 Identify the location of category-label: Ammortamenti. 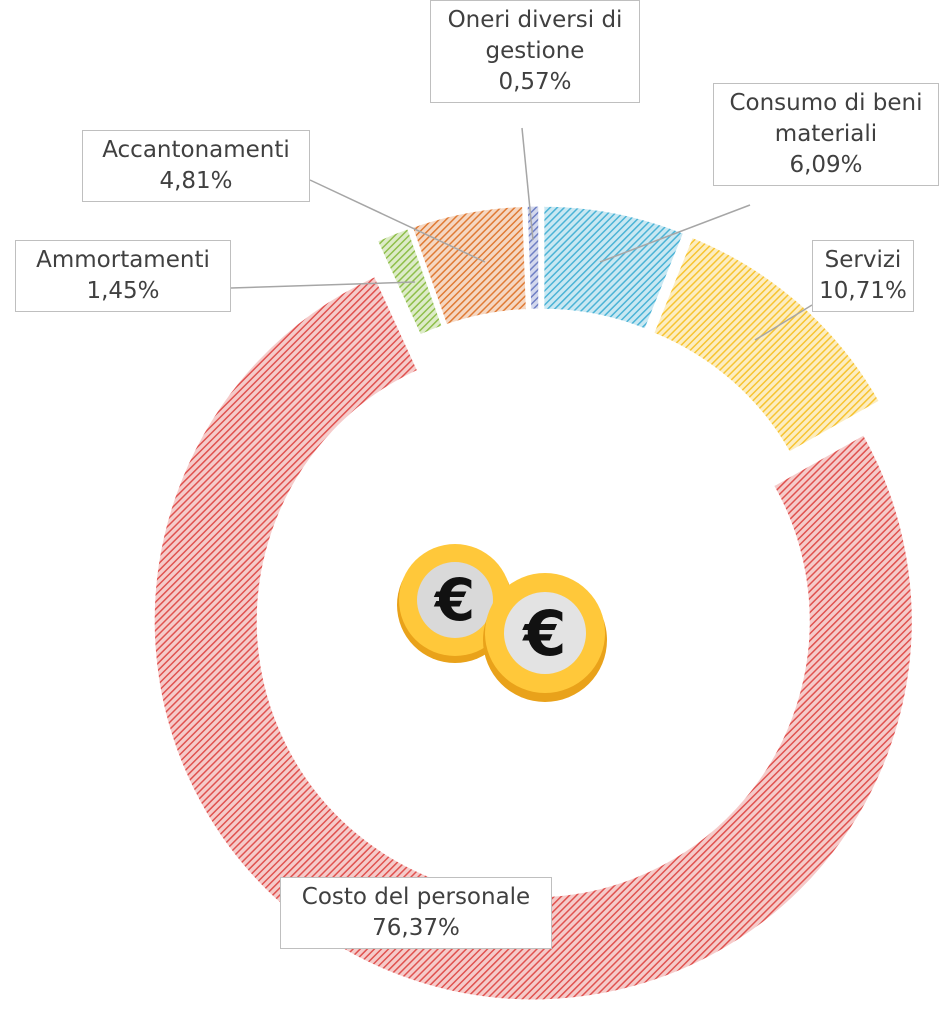
(123, 260).